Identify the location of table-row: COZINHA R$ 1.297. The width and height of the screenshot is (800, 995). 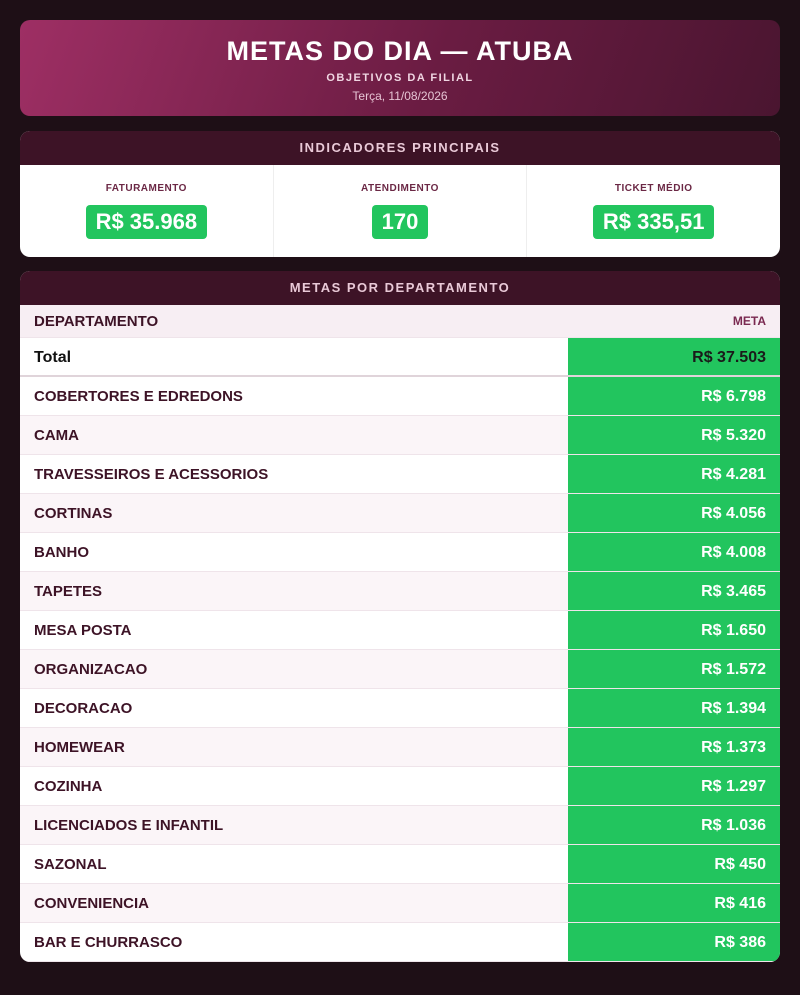
(400, 786).